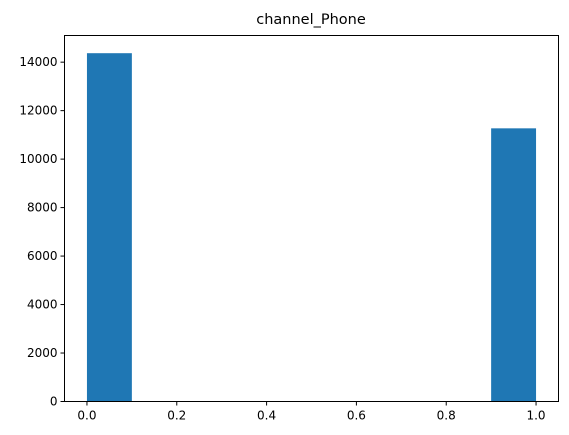  What do you see at coordinates (266, 416) in the screenshot?
I see `x-tick-label: 0.4` at bounding box center [266, 416].